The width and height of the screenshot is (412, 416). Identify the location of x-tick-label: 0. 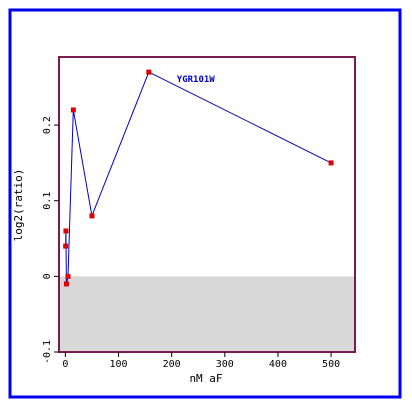
(65, 364).